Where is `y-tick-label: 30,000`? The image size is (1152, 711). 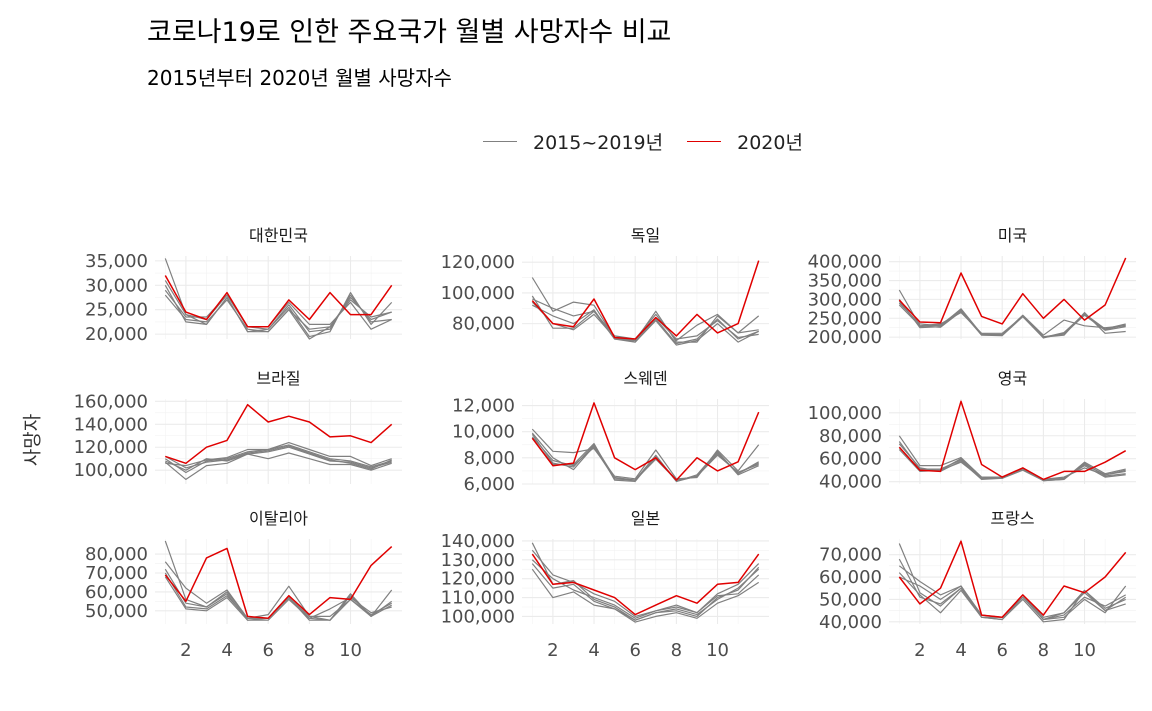 y-tick-label: 30,000 is located at coordinates (116, 285).